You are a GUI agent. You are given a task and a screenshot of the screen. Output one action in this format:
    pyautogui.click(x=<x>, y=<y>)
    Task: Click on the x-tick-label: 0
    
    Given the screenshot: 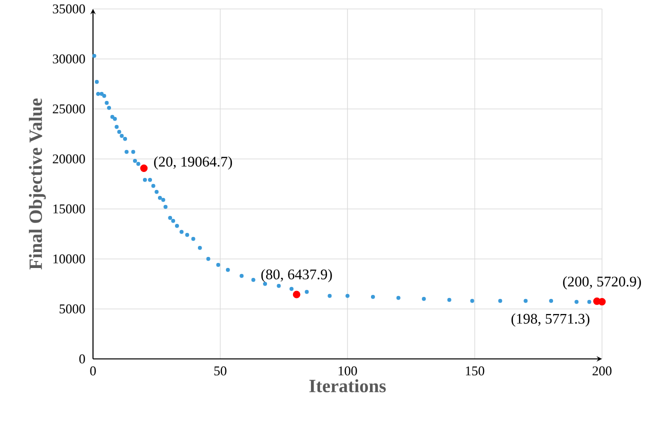 What is the action you would take?
    pyautogui.click(x=93, y=371)
    